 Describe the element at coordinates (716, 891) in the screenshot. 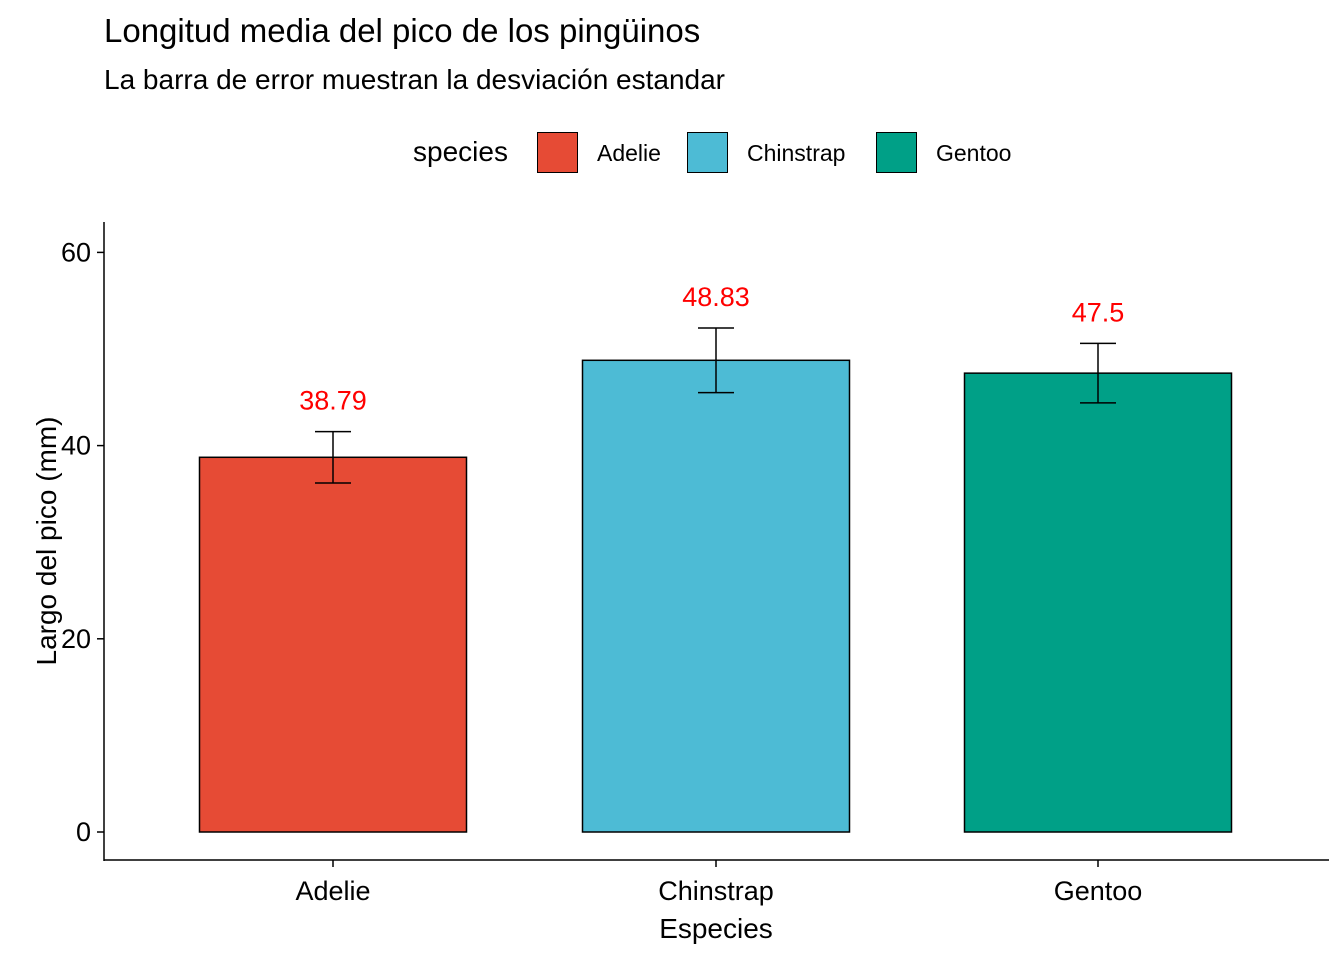

I see `x-tick-label-chinstrap: Chinstrap` at that location.